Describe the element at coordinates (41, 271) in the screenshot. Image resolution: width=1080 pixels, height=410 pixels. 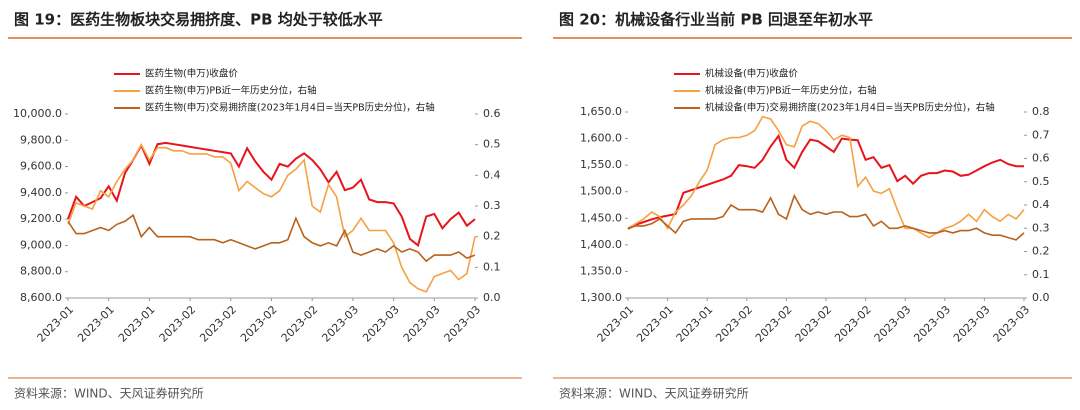
I see `y-tick-label: 8,800.0` at that location.